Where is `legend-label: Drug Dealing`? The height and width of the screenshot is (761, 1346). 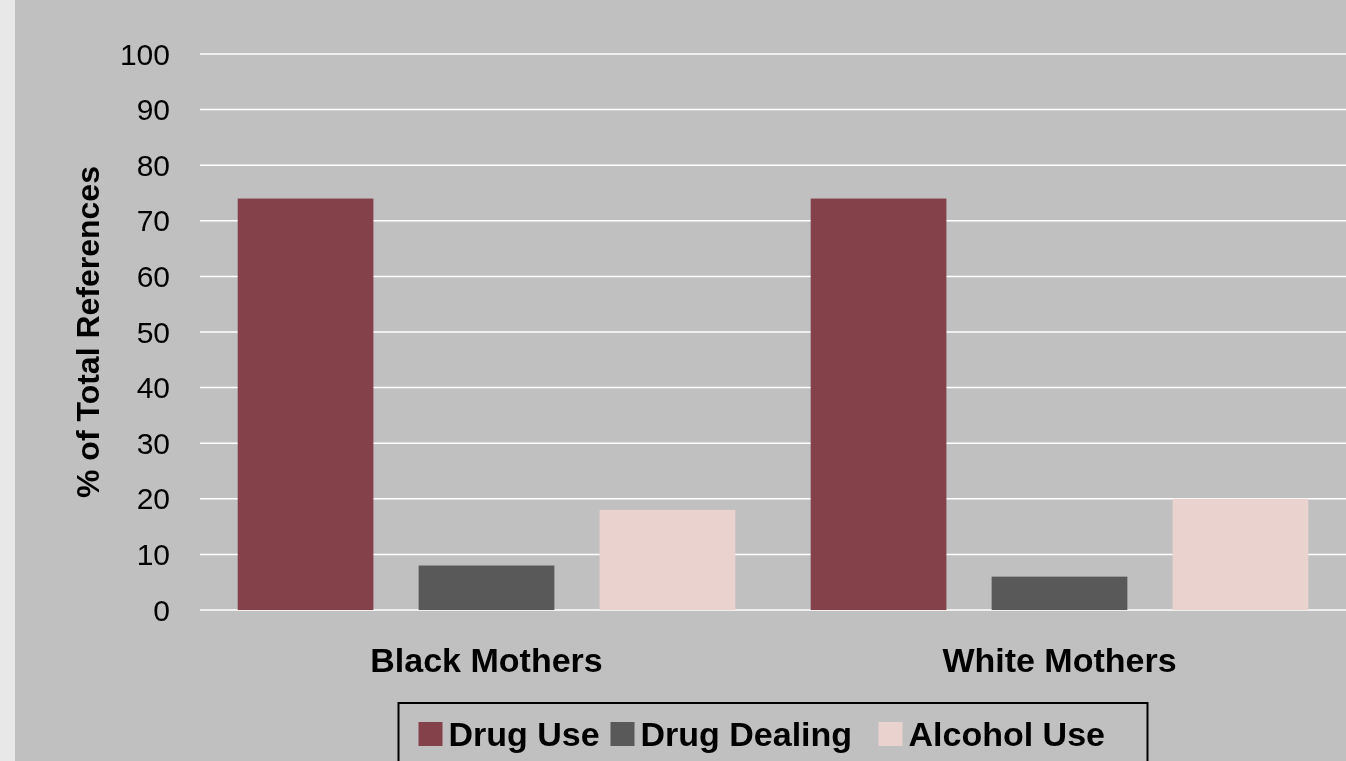
legend-label: Drug Dealing is located at coordinates (746, 734).